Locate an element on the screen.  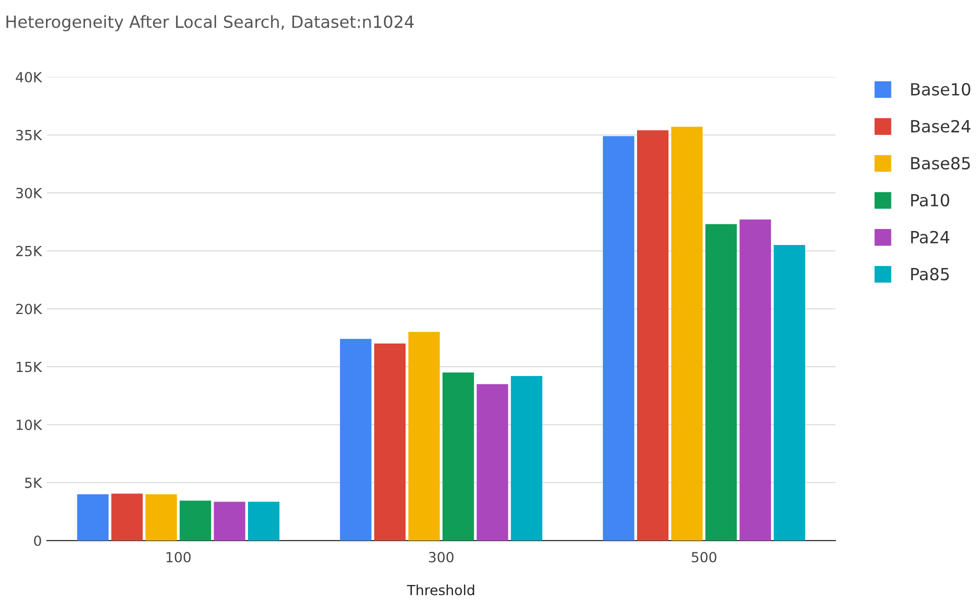
legend-label: Base24 is located at coordinates (940, 126).